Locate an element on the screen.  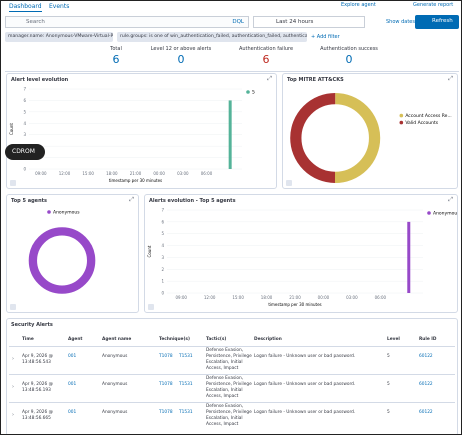
show-dates: Show dates is located at coordinates (400, 22).